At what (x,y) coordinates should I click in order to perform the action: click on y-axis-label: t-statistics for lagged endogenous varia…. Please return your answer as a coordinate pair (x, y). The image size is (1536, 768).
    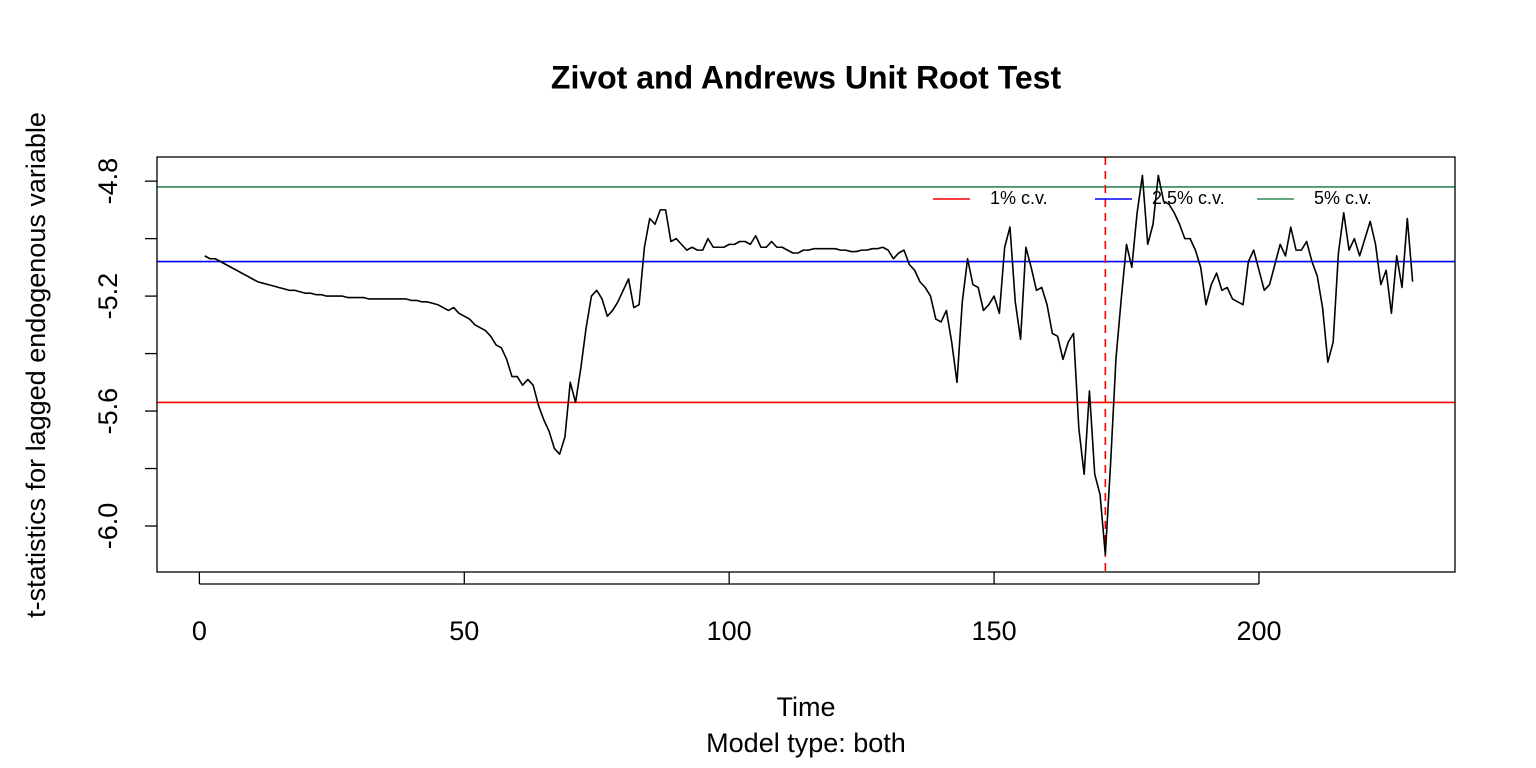
    Looking at the image, I should click on (36, 365).